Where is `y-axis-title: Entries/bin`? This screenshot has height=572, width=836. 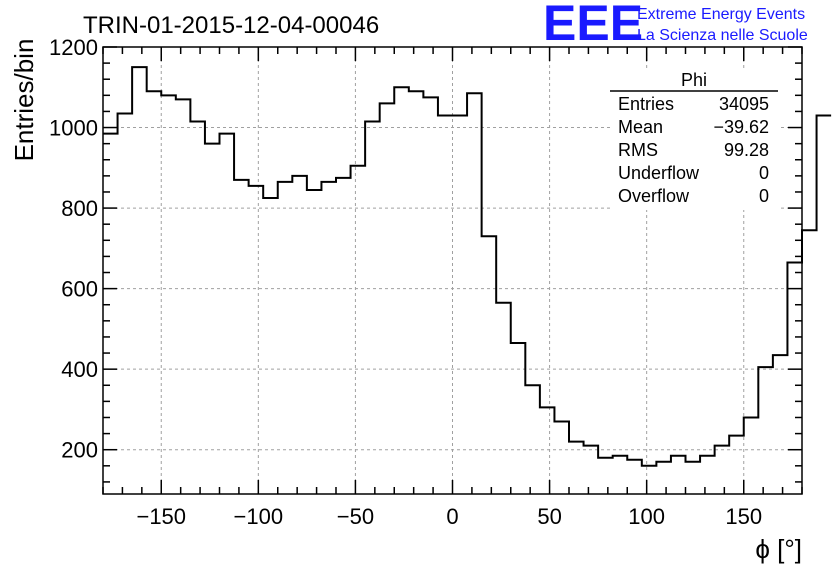
y-axis-title: Entries/bin is located at coordinates (24, 100).